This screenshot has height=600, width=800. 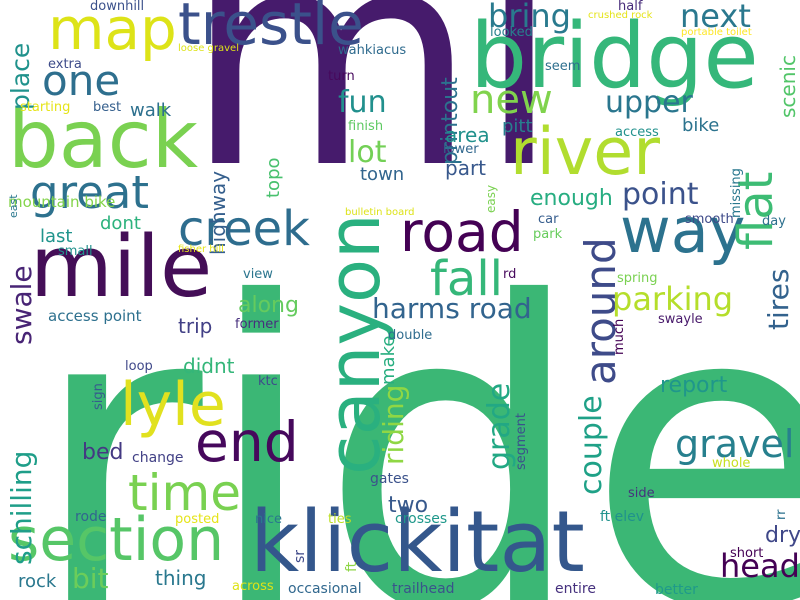 What do you see at coordinates (620, 15) in the screenshot?
I see `cloud-word: crushed rock` at bounding box center [620, 15].